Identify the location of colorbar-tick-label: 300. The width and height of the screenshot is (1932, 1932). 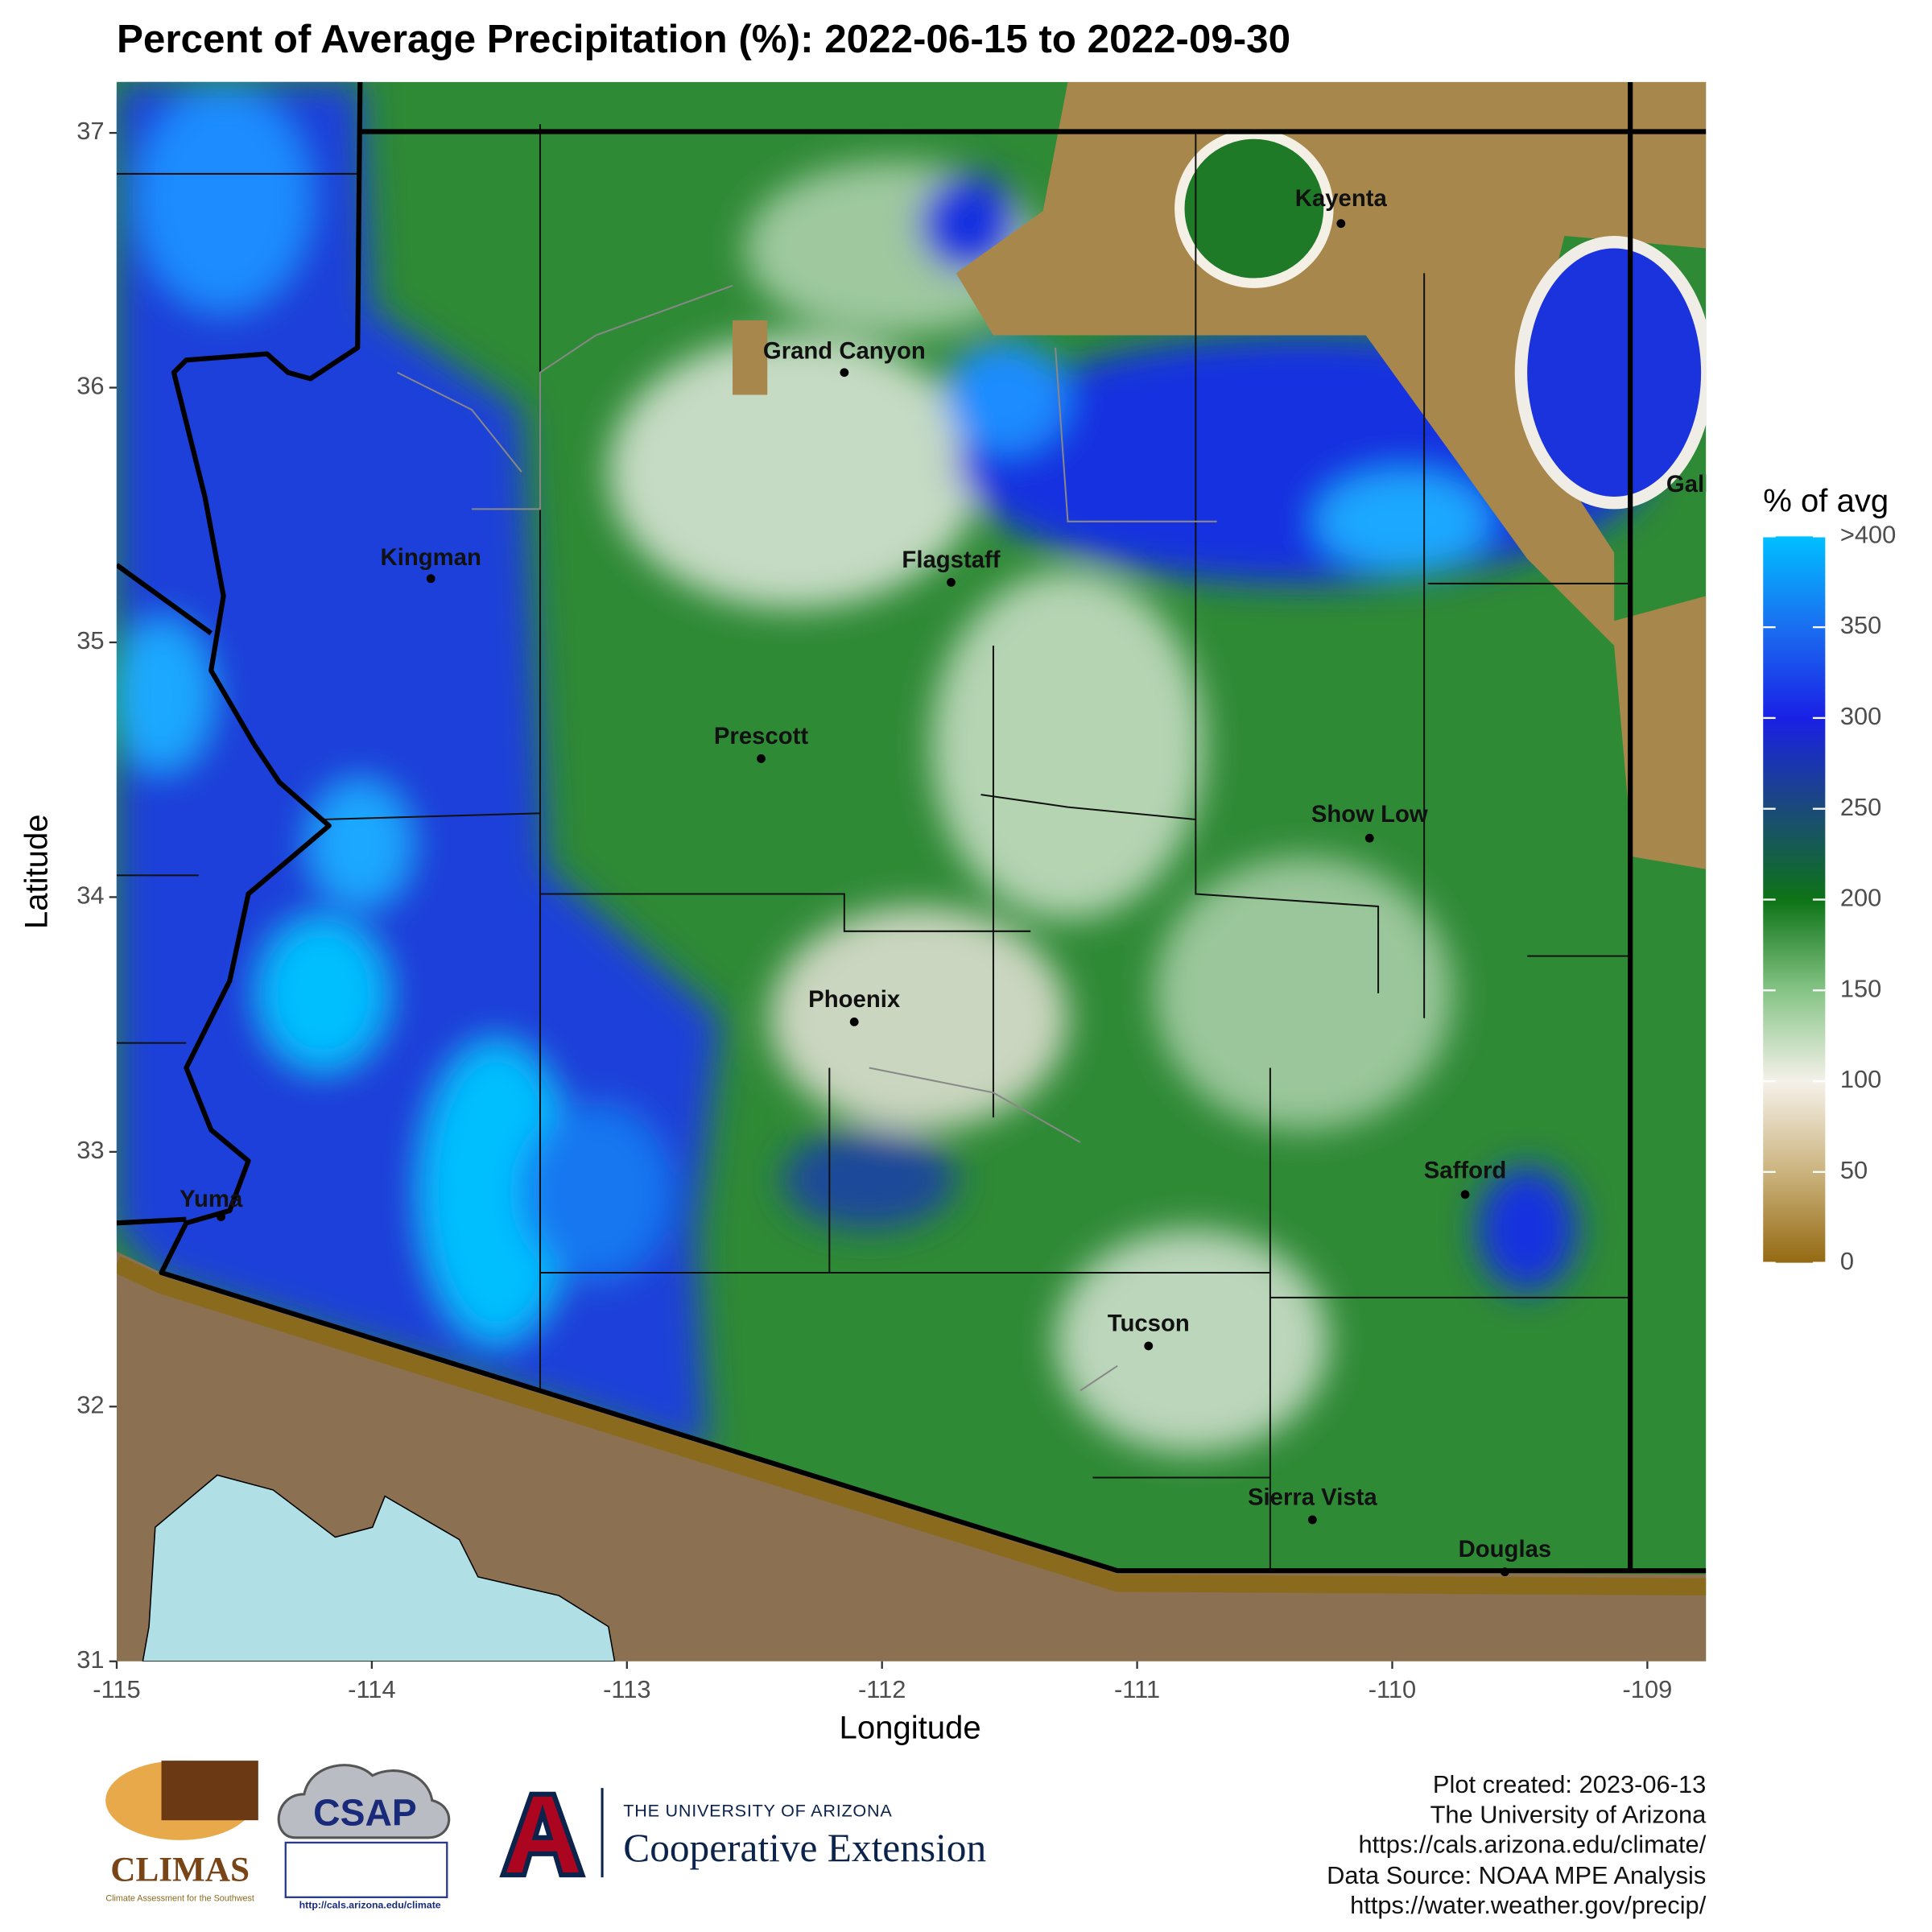
(1860, 716).